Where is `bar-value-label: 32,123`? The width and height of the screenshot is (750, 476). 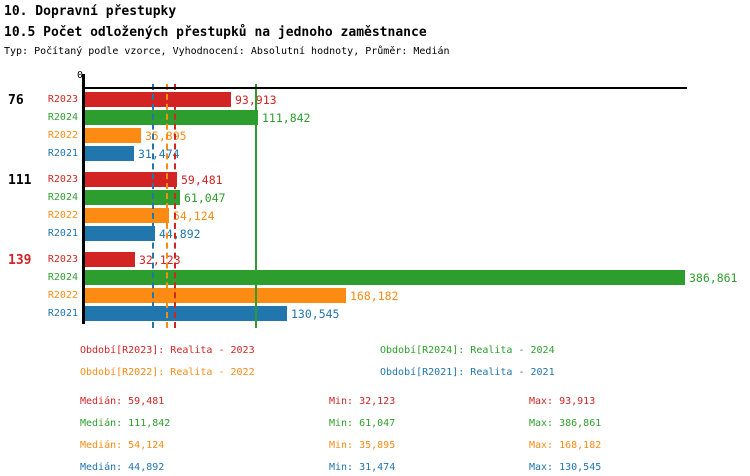 bar-value-label: 32,123 is located at coordinates (160, 260).